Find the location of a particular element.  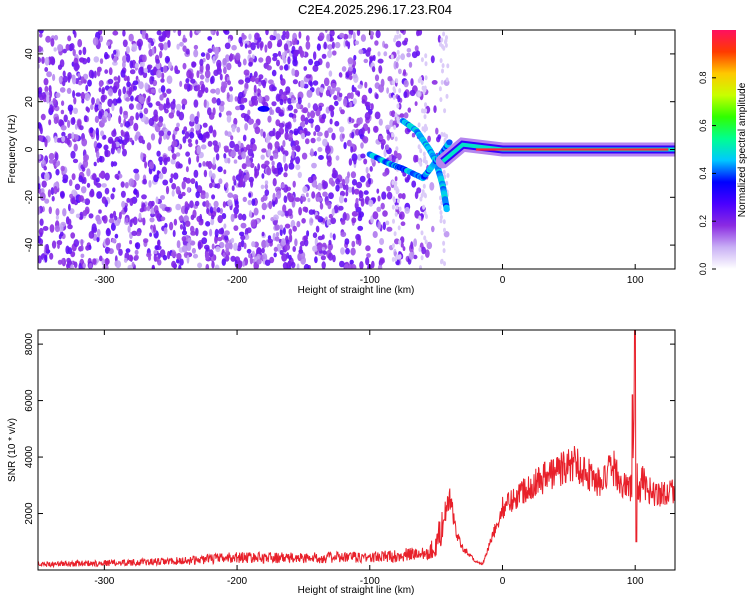

colorbar-ticks: 0.0 0.2 0.4 0.6 0.8 is located at coordinates (707, 173).